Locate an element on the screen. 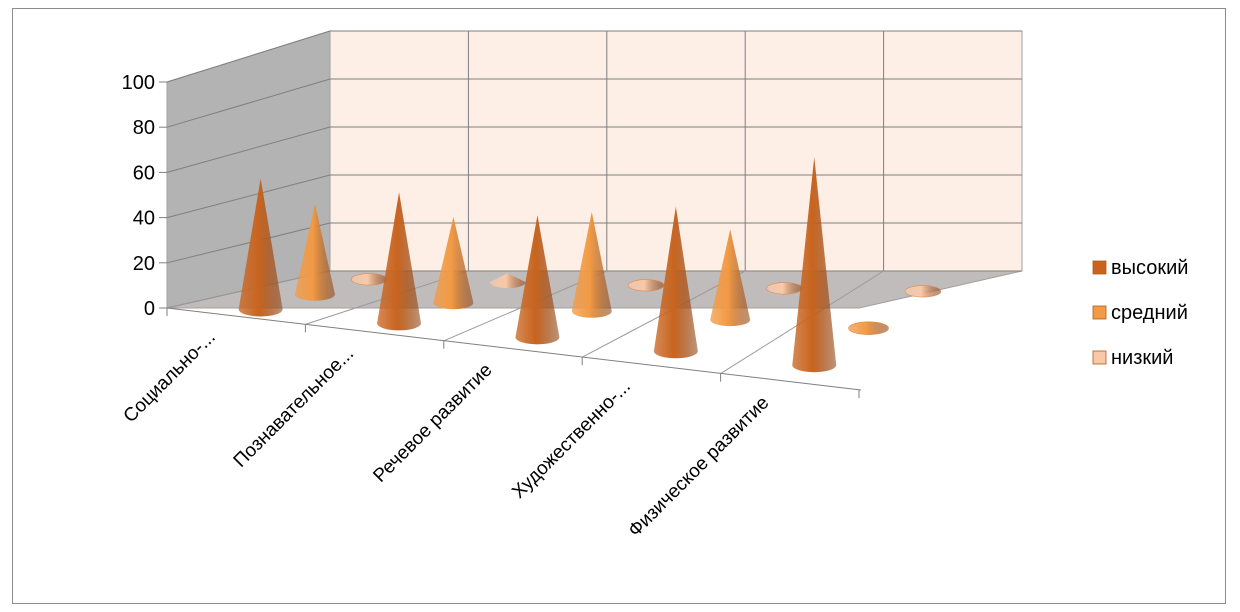  legend-label: низкий is located at coordinates (1142, 358).